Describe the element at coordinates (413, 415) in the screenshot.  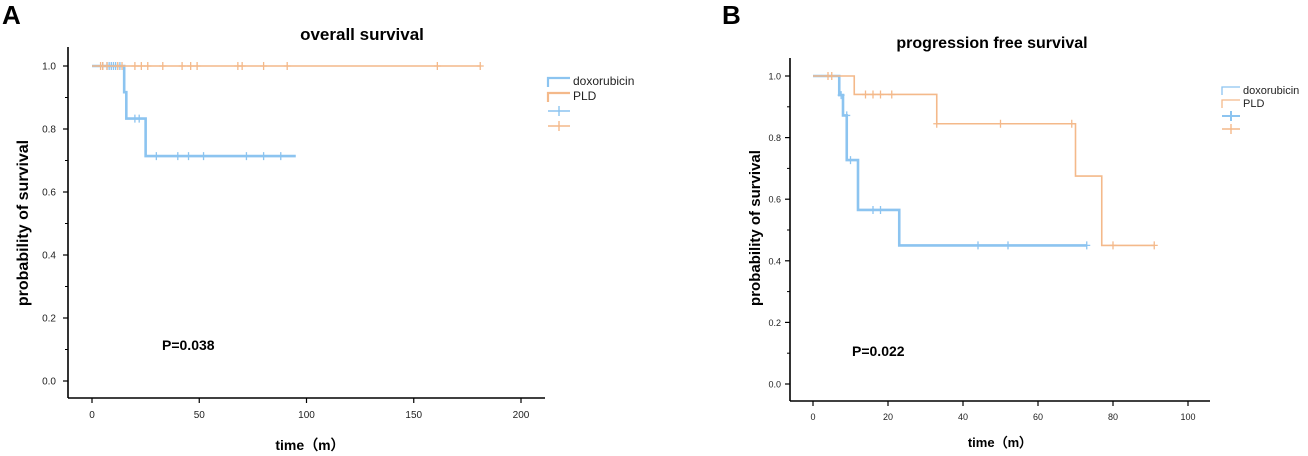
I see `x-tick-label: 150` at that location.